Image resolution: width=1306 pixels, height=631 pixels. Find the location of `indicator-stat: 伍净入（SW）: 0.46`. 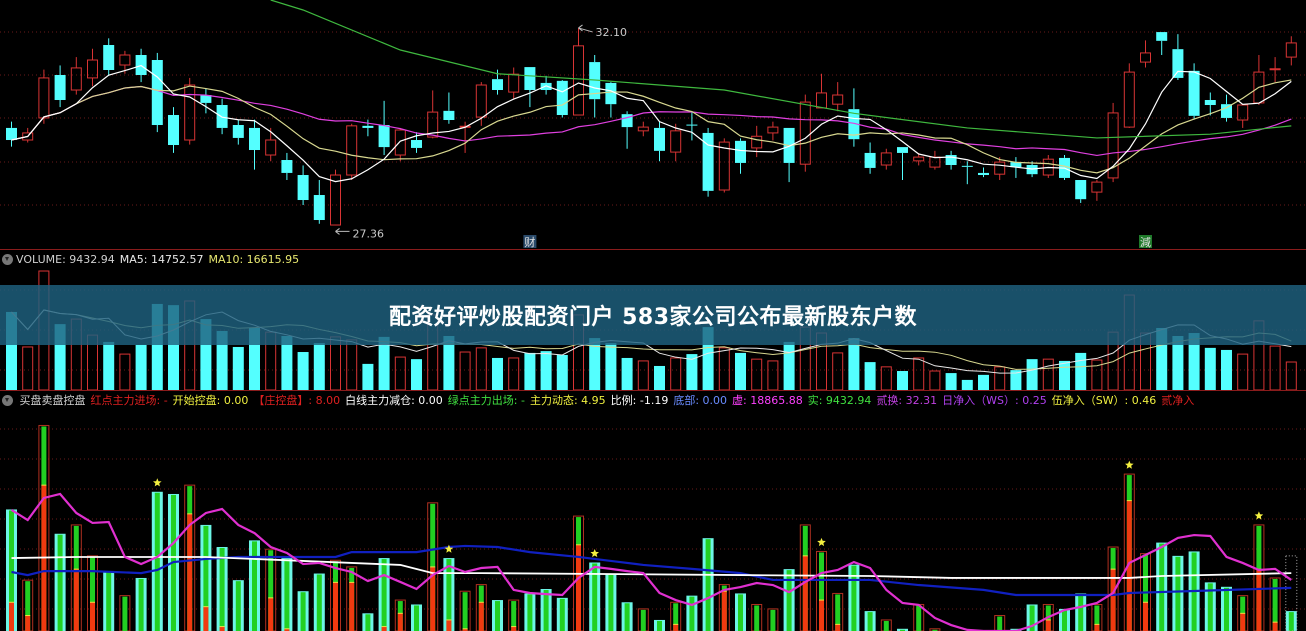

indicator-stat: 伍净入（SW）: 0.46 is located at coordinates (1104, 400).